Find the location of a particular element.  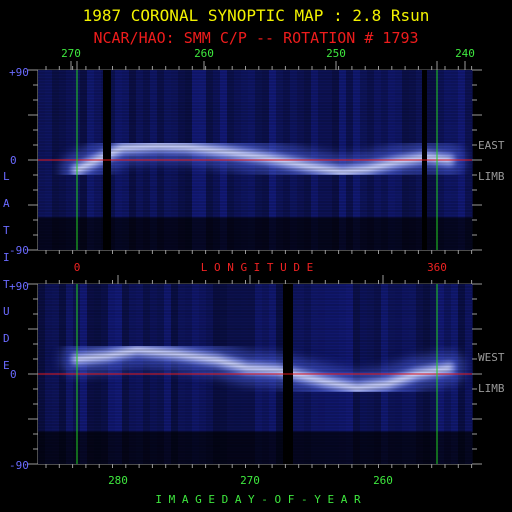

latitude-letter: E is located at coordinates (6, 365).